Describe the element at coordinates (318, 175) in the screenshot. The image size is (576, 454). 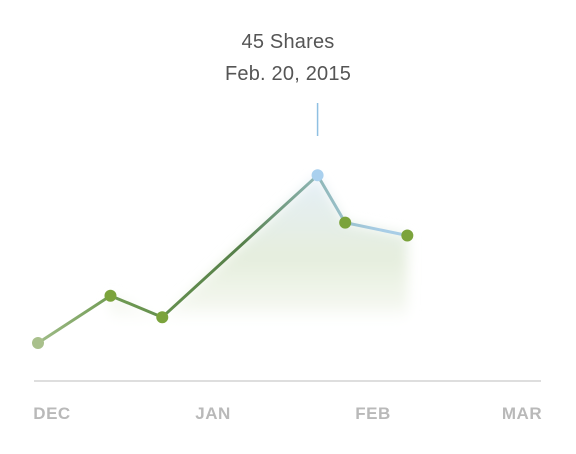
I see `highlighted-data-point` at that location.